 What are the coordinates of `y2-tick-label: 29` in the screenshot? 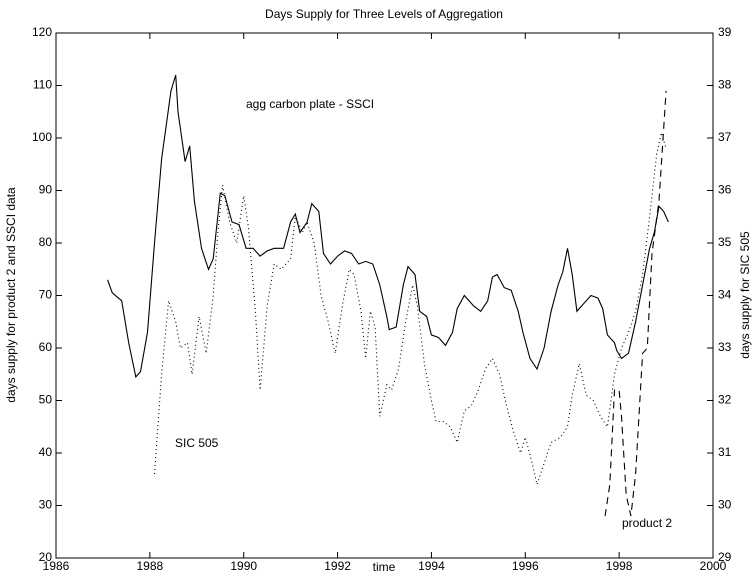 It's located at (725, 557).